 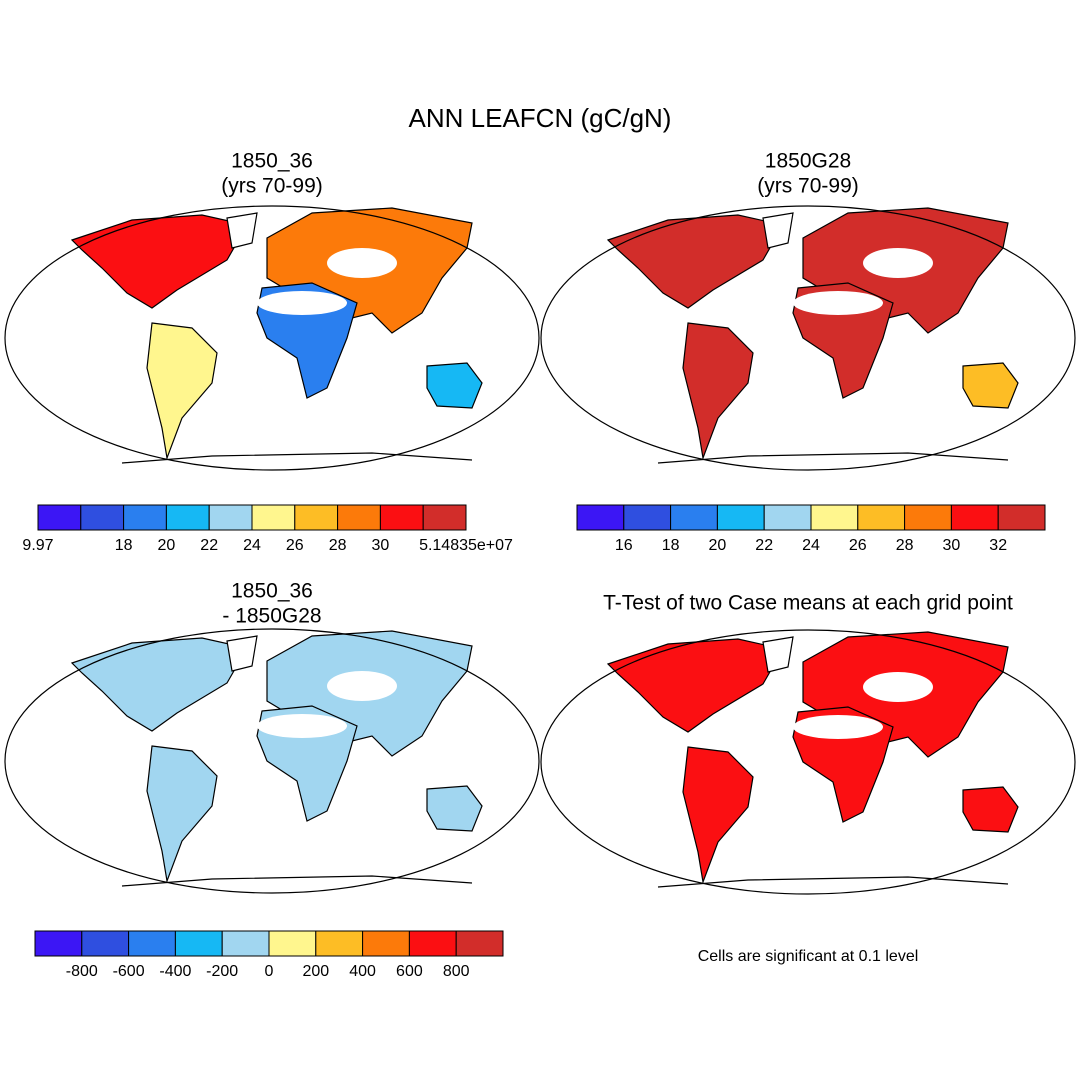 I want to click on colorbar-label: 16, so click(x=624, y=545).